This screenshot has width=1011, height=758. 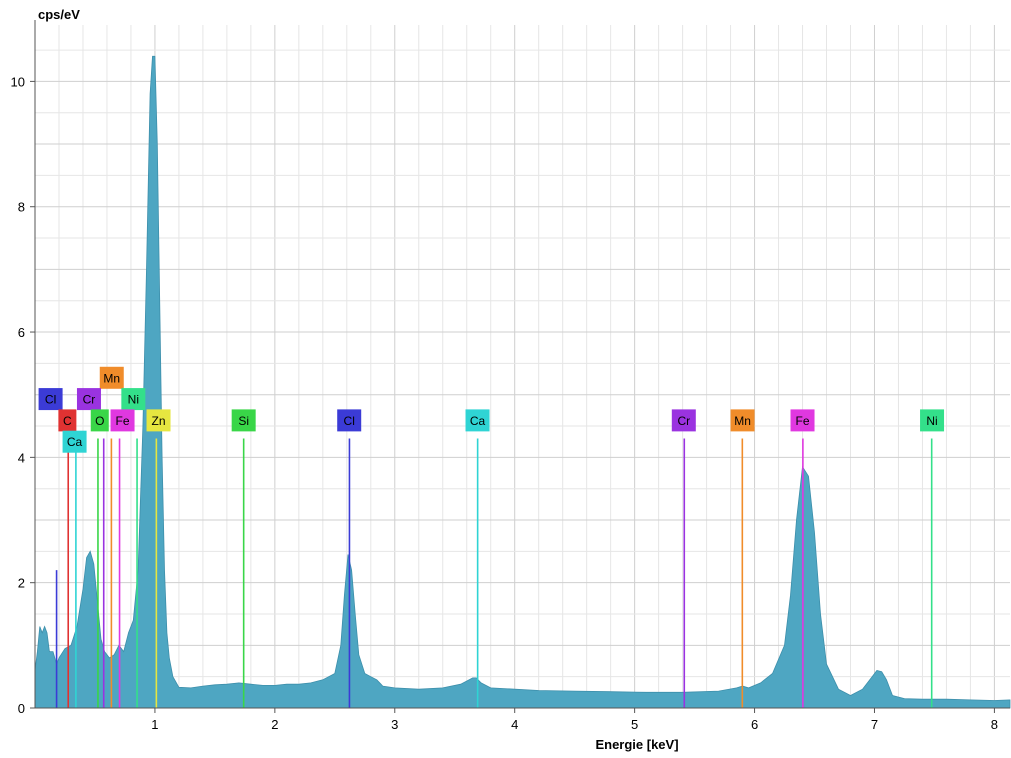 I want to click on peak-label: C, so click(x=67, y=420).